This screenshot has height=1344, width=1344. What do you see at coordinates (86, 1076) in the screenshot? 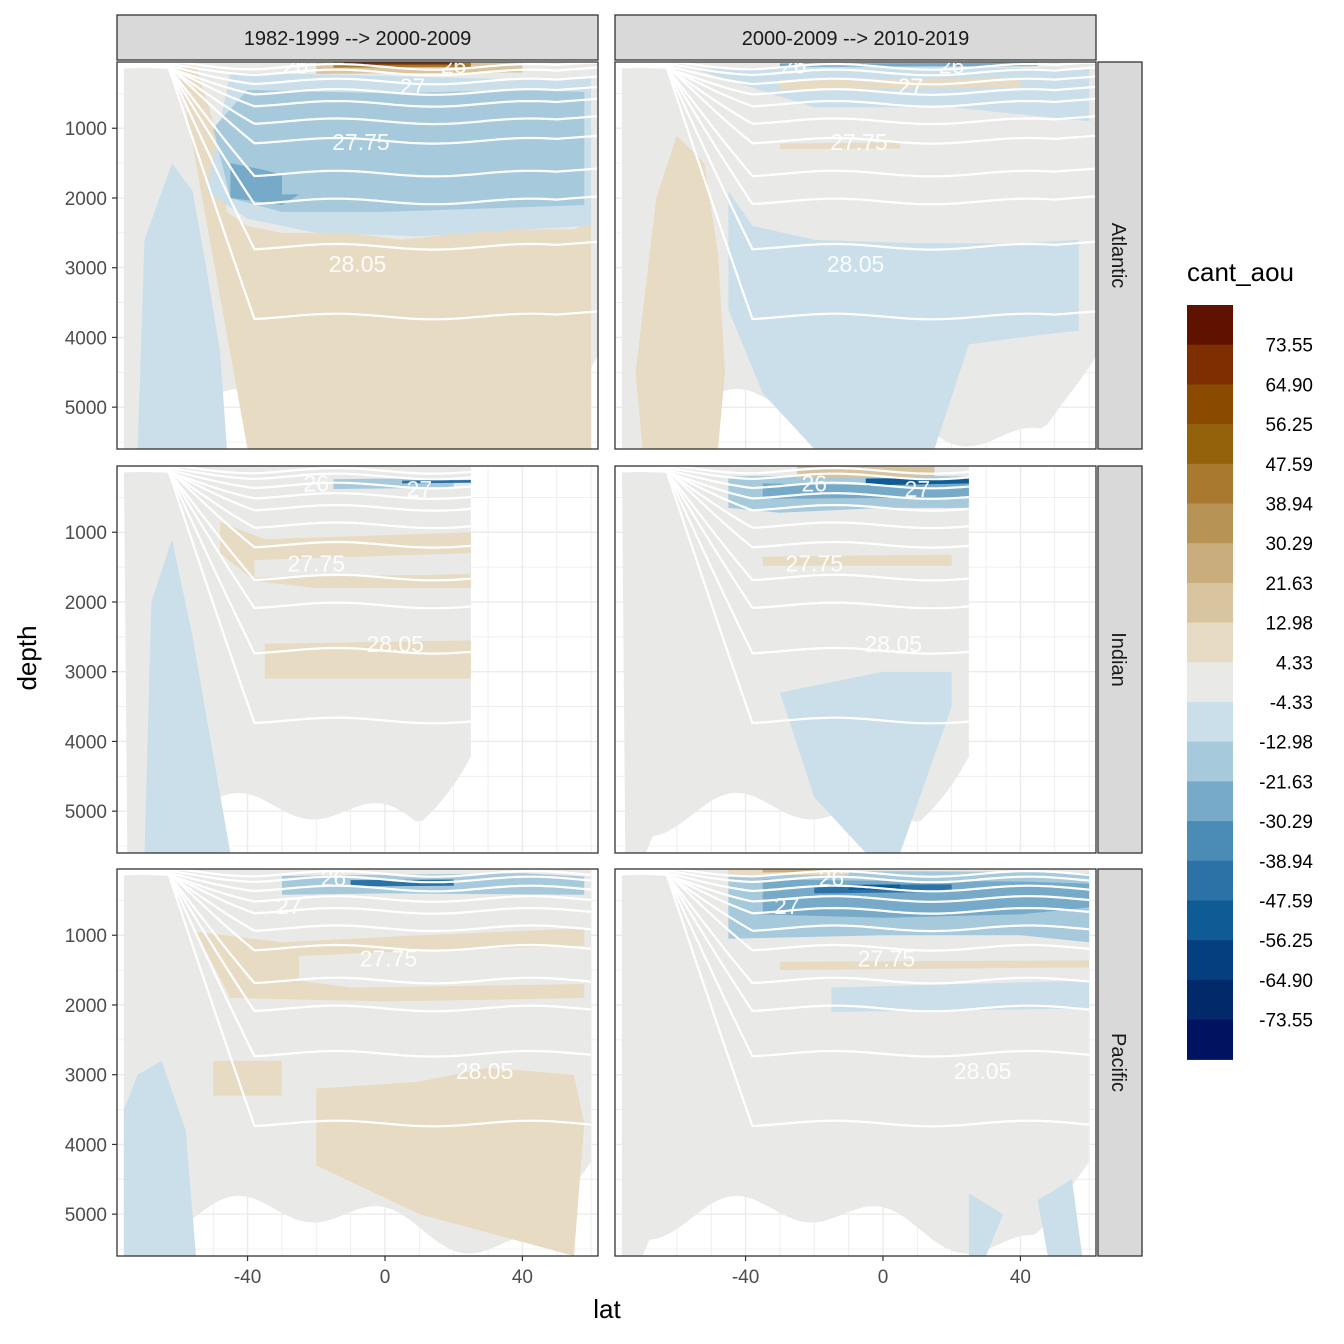
I see `y-tick-label: 3000` at bounding box center [86, 1076].